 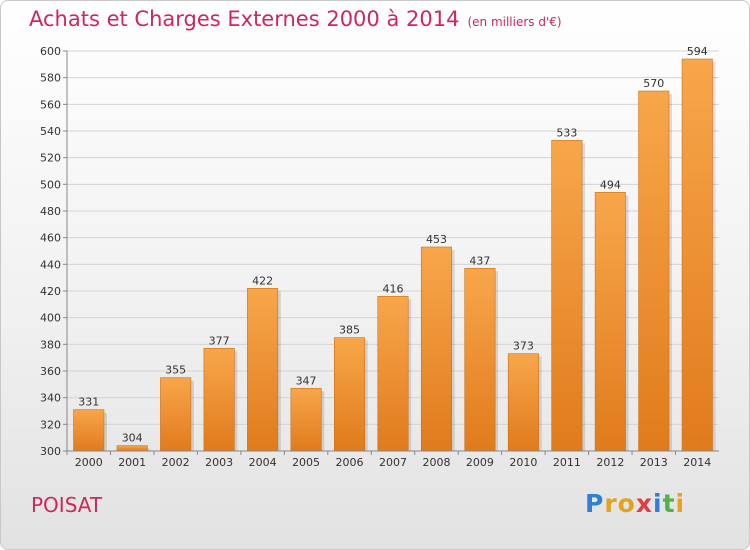 I want to click on chart-title-text: Achats et Charges Externes 2000 à 2014, so click(x=244, y=19).